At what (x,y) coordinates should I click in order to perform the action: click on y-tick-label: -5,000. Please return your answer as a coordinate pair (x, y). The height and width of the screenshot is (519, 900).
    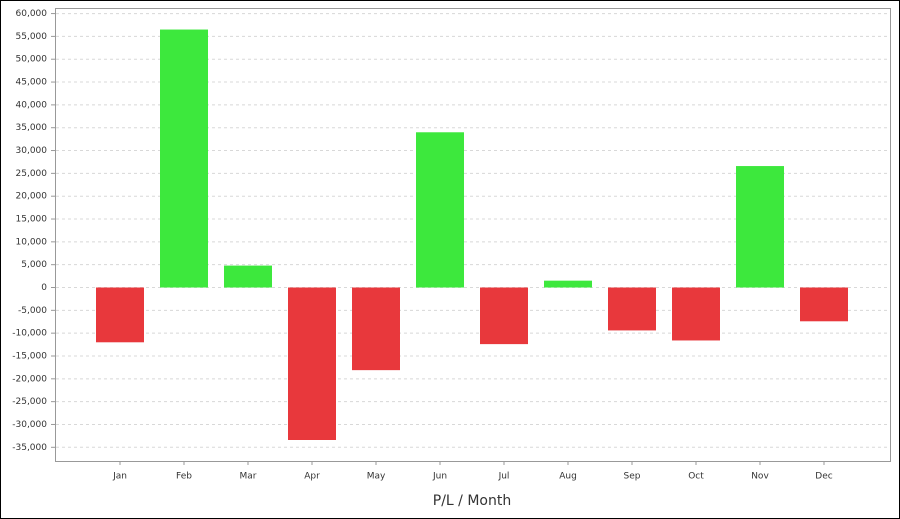
    Looking at the image, I should click on (32, 311).